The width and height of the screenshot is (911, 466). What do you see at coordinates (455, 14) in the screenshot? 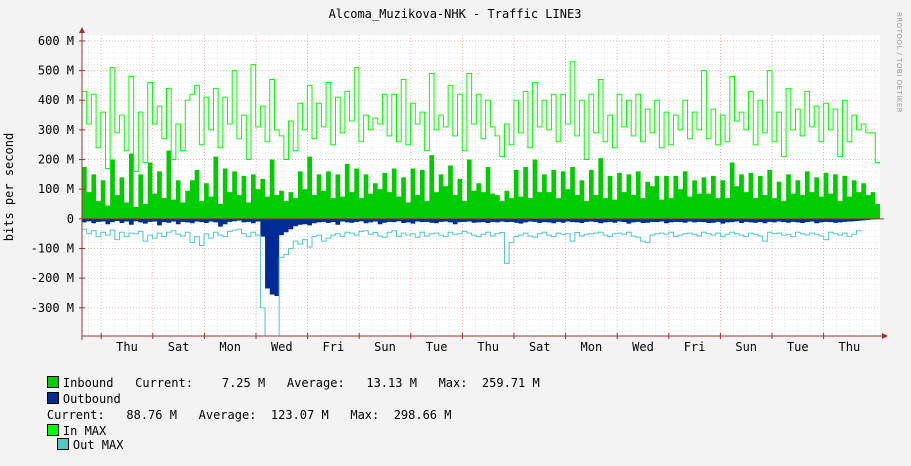
I see `chart-title: Alcoma_Muzikova-NHK - Traffic LINE3` at bounding box center [455, 14].